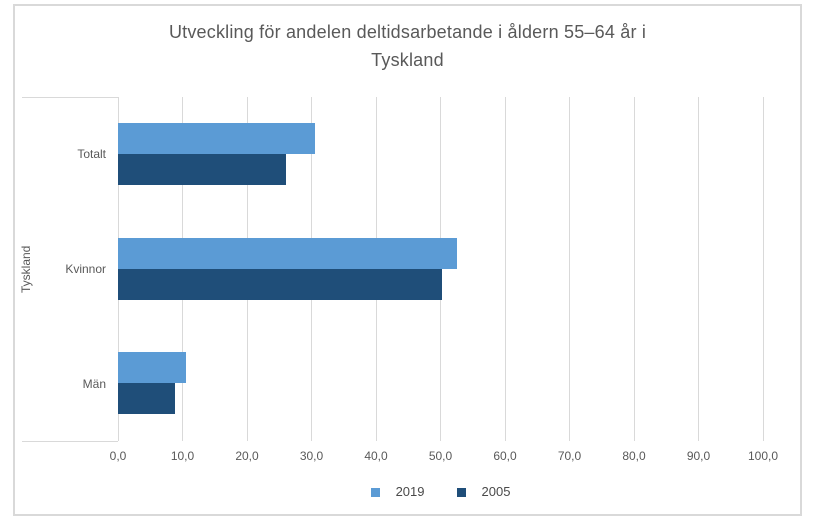 This screenshot has width=813, height=530. Describe the element at coordinates (569, 456) in the screenshot. I see `x-tick-label-70: 70,0` at that location.